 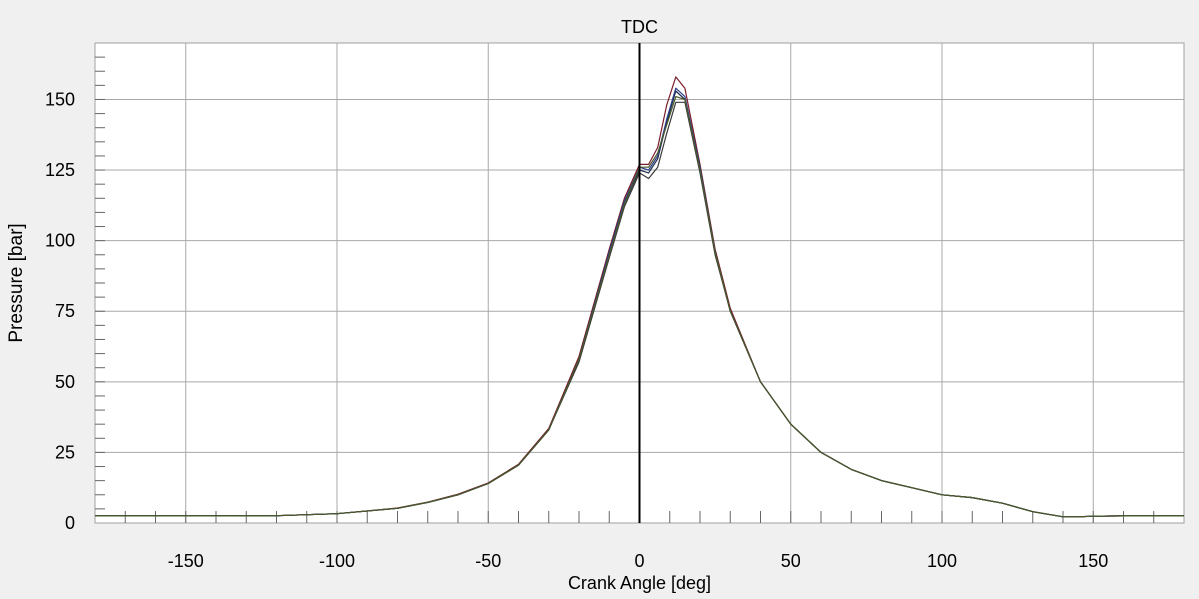 I want to click on x-tick-label: -150, so click(x=186, y=561).